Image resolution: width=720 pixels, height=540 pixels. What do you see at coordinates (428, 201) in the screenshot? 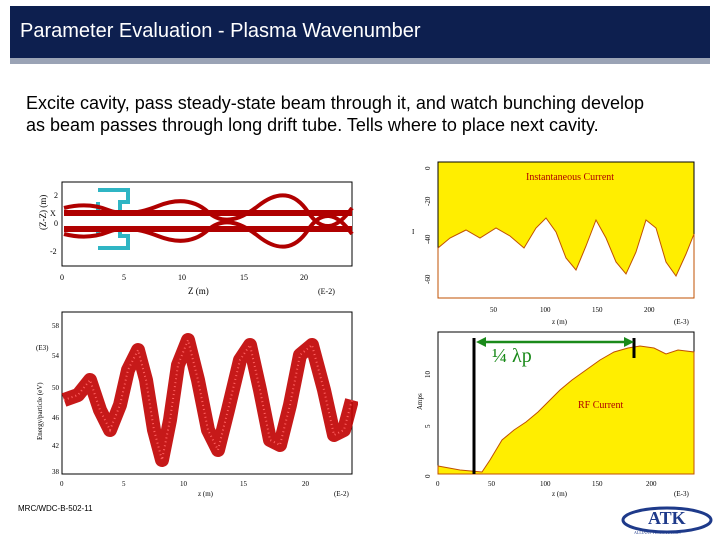
I see `y-tick-label: -20` at bounding box center [428, 201].